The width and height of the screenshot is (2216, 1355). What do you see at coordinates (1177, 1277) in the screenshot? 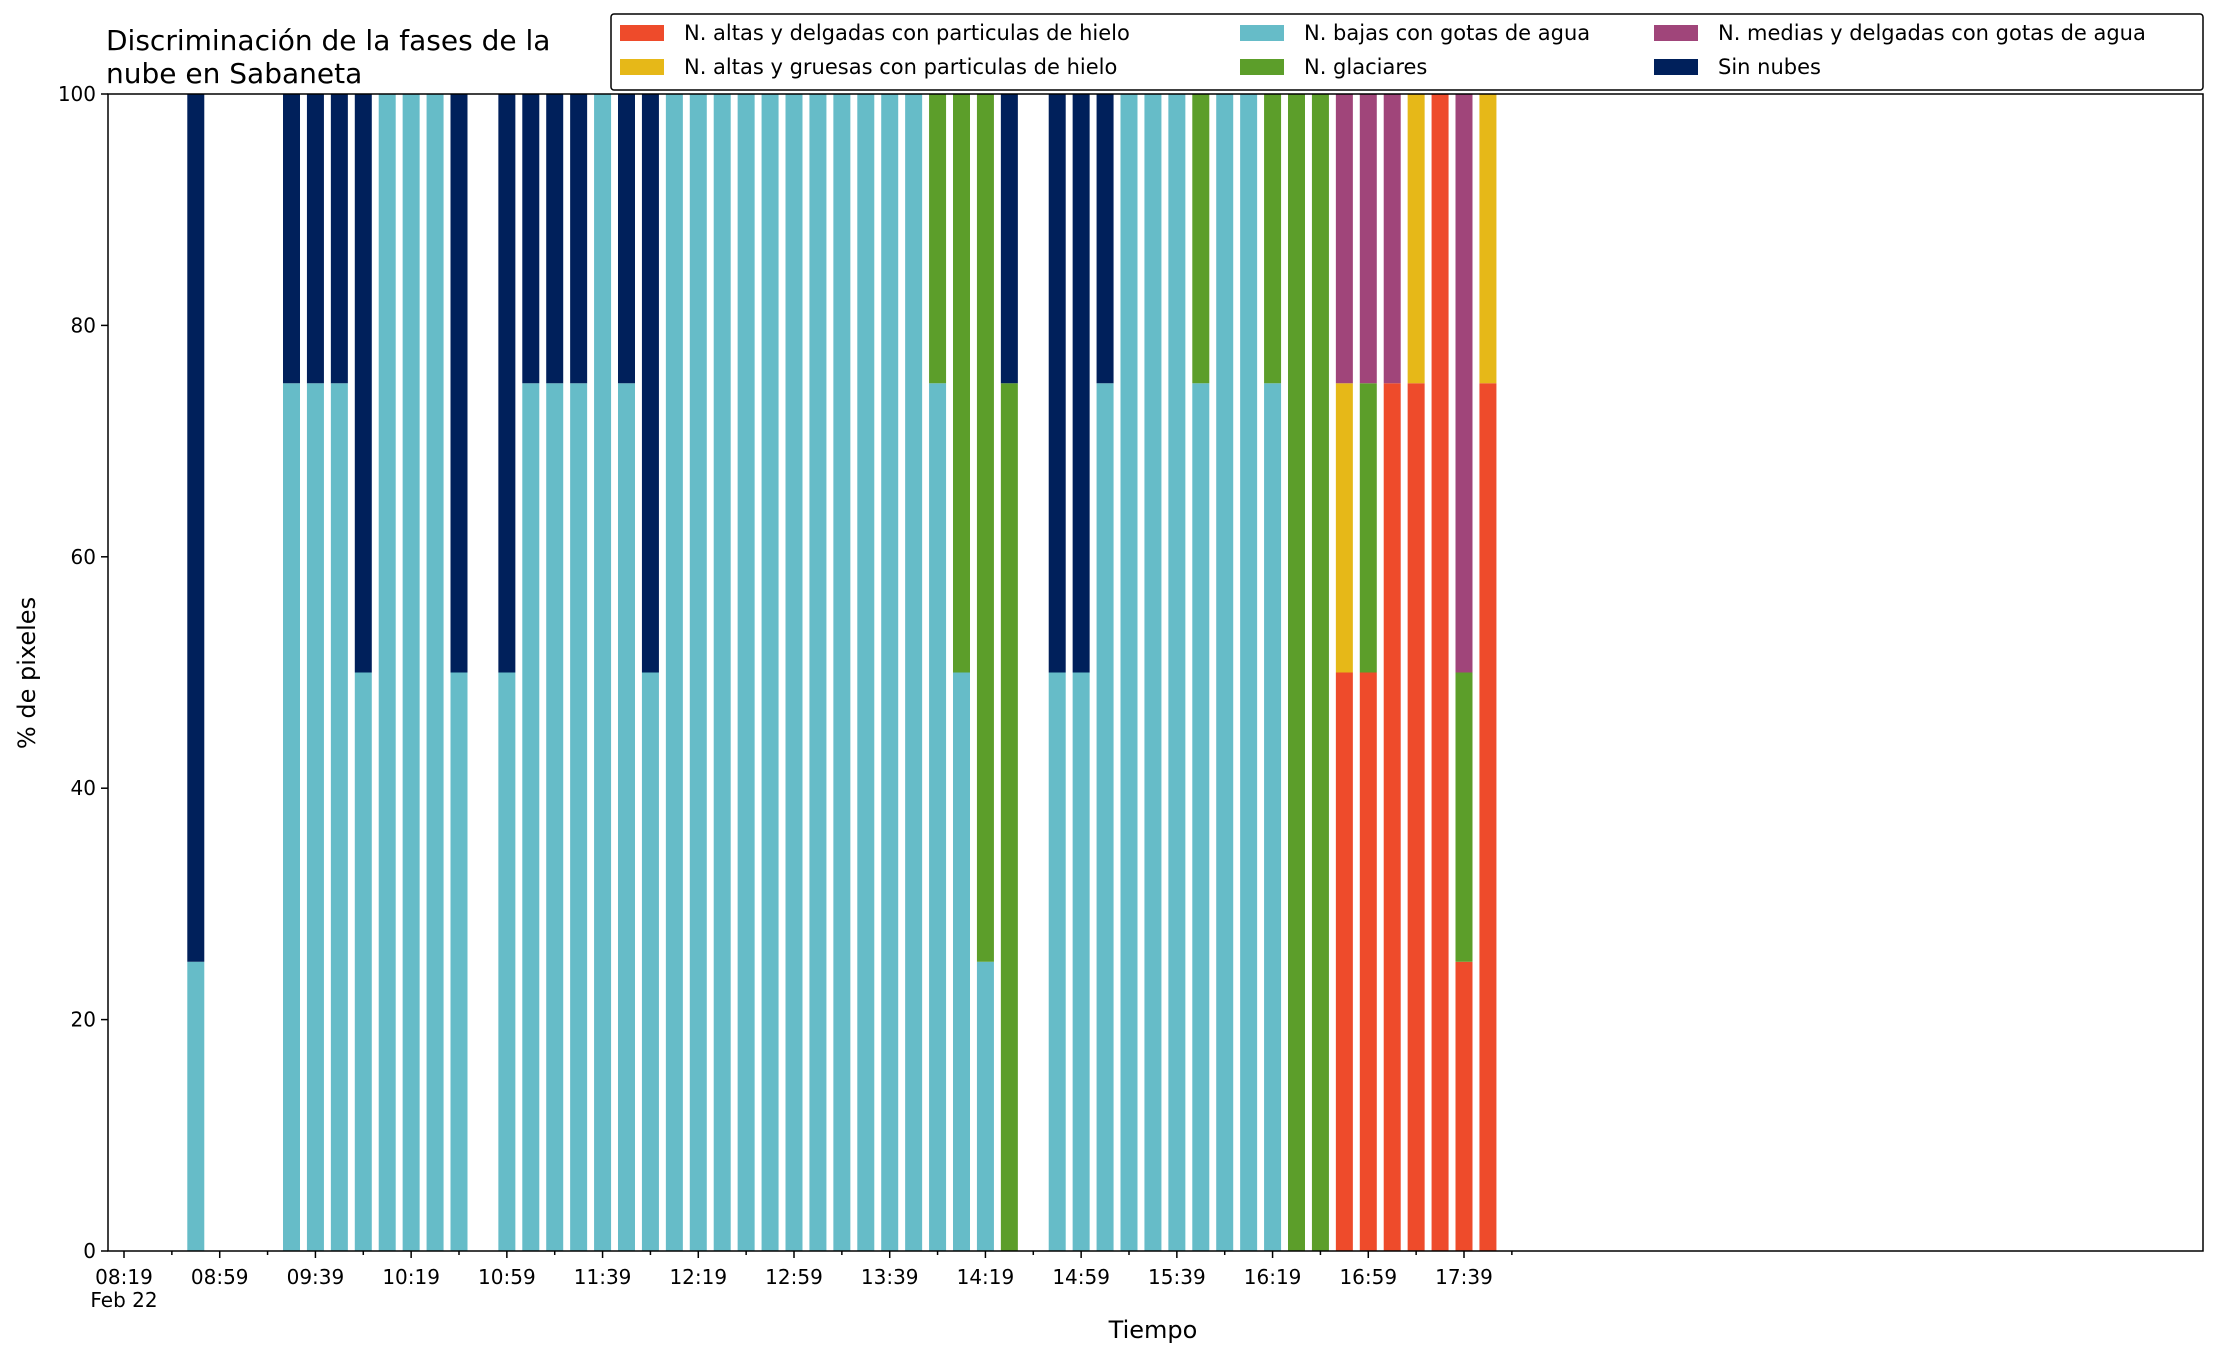
I see `x-tick-label: 15:39` at bounding box center [1177, 1277].